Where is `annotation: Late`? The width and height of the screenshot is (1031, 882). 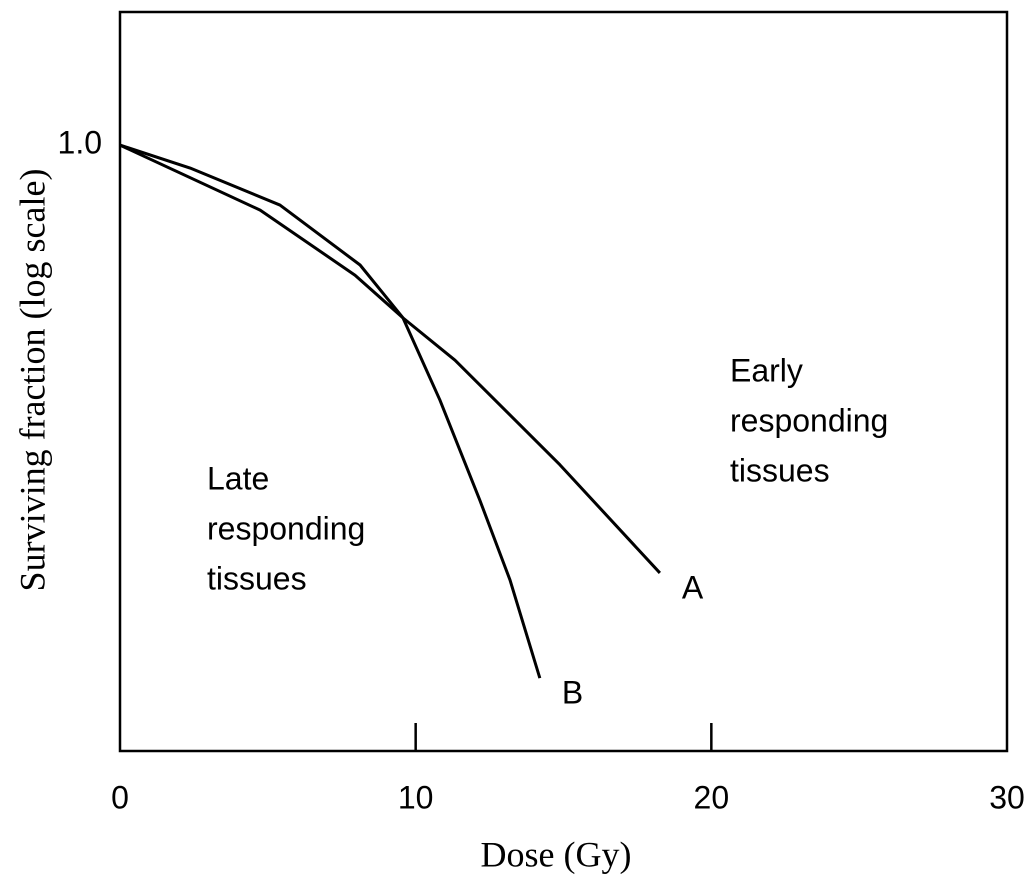
annotation: Late is located at coordinates (238, 478).